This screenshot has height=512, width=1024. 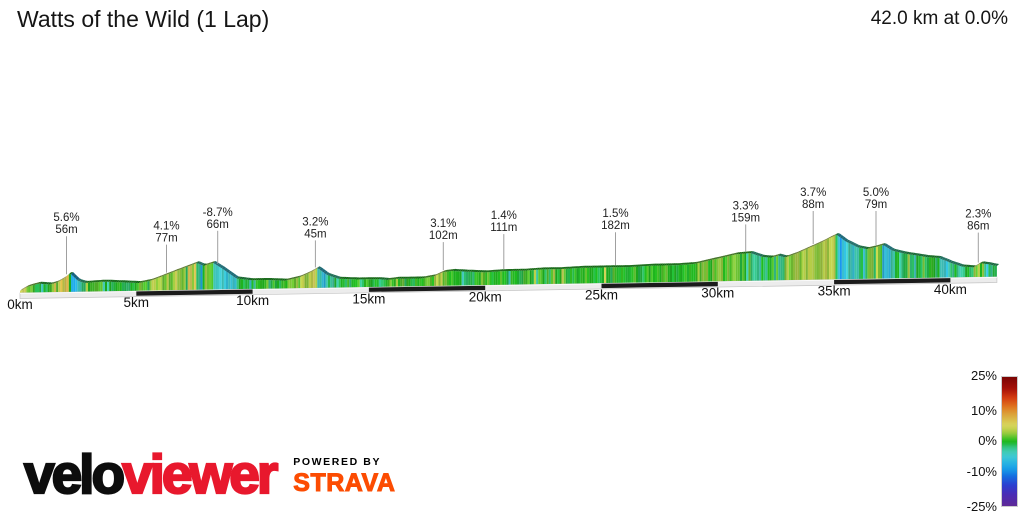 I want to click on annotation: 4.1%77m, so click(x=166, y=247).